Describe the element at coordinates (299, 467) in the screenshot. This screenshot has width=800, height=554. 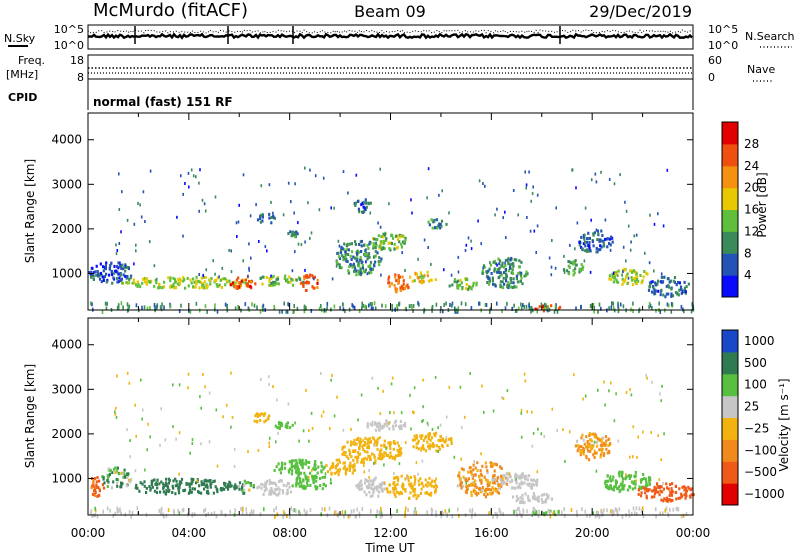
I see `data-region` at that location.